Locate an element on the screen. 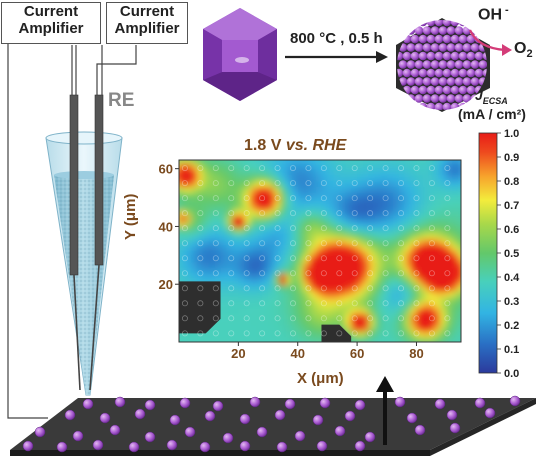 The width and height of the screenshot is (547, 459). x-tick-label: 20 is located at coordinates (238, 353).